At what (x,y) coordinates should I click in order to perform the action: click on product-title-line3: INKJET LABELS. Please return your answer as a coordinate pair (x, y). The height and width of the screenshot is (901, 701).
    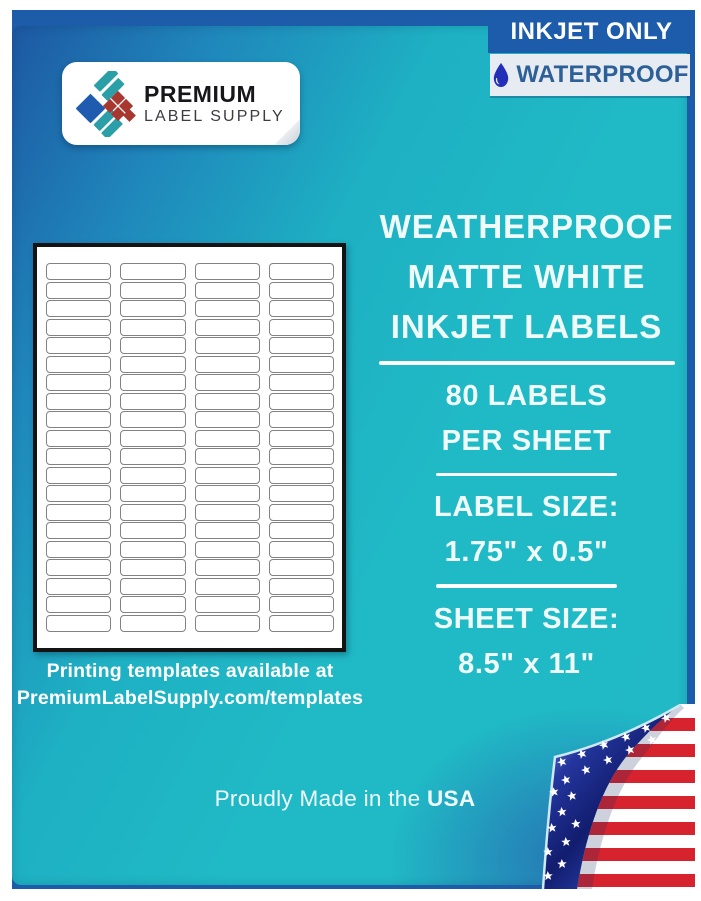
    Looking at the image, I should click on (526, 326).